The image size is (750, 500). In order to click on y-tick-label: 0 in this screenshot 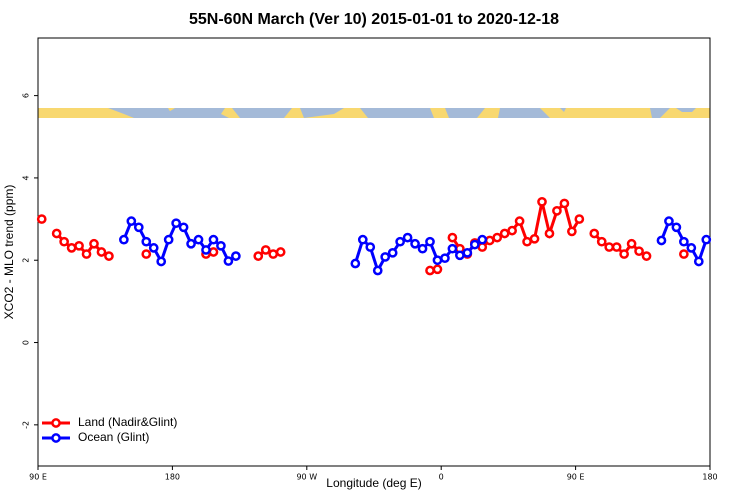, I will do `click(26, 342)`.